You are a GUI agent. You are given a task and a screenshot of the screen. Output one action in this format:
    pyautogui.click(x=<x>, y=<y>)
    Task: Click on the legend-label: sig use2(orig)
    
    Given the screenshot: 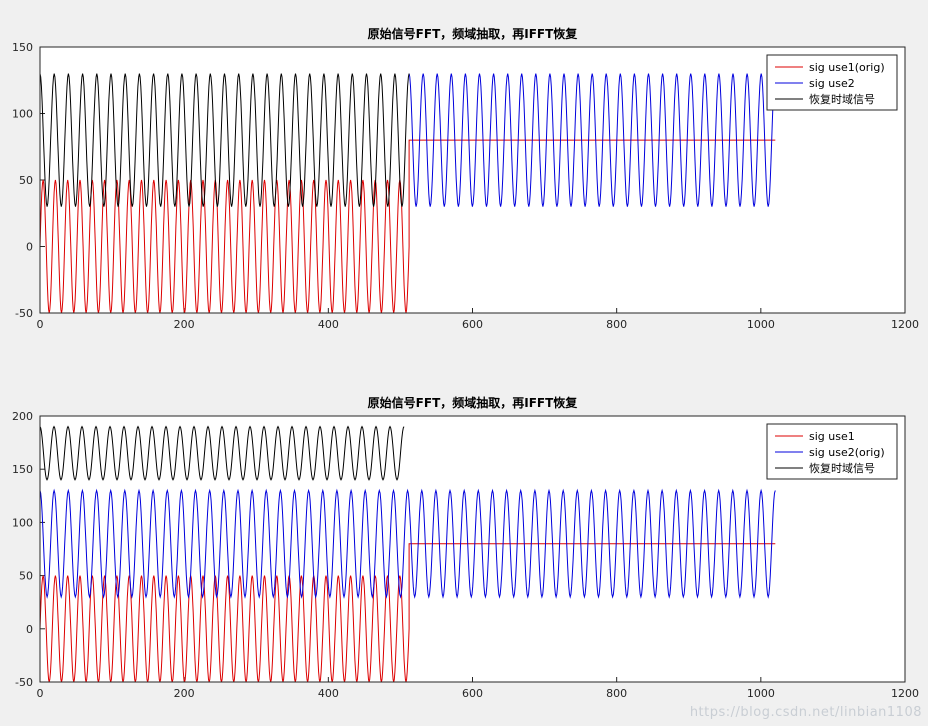 What is the action you would take?
    pyautogui.click(x=847, y=452)
    